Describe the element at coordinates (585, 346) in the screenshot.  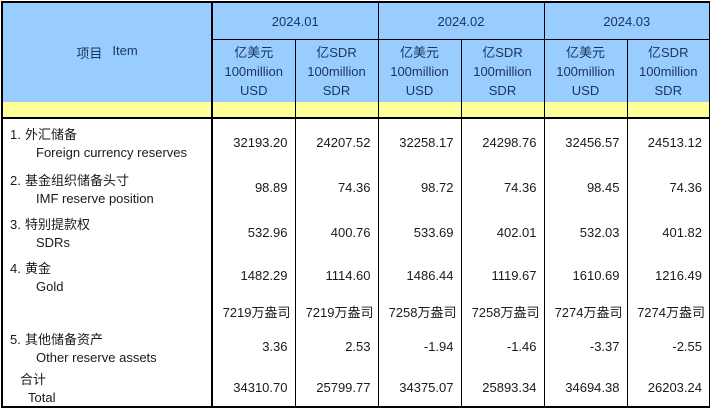
I see `value-cell: -3.37` at that location.